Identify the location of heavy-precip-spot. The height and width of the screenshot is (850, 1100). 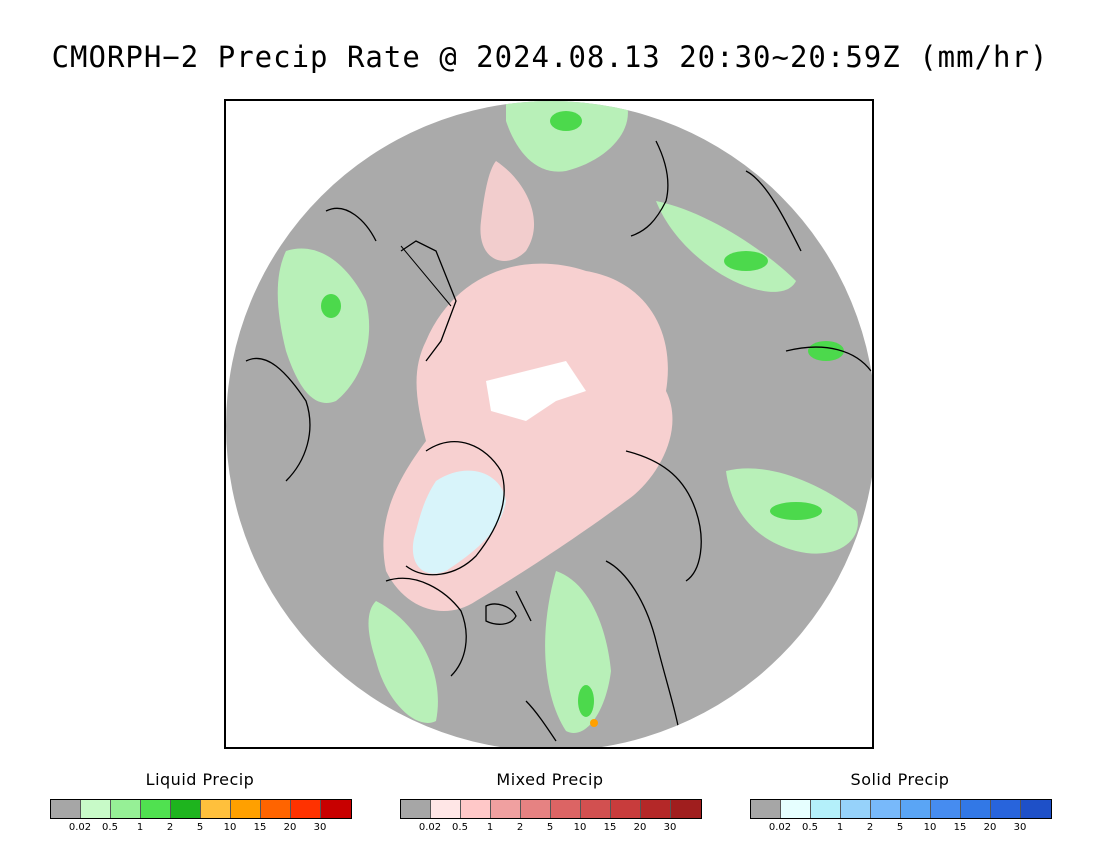
(594, 723).